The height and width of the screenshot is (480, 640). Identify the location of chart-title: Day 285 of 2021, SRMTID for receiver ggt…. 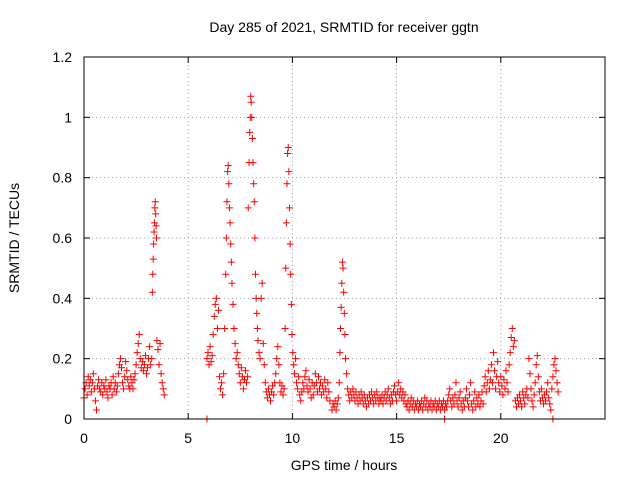
(343, 27).